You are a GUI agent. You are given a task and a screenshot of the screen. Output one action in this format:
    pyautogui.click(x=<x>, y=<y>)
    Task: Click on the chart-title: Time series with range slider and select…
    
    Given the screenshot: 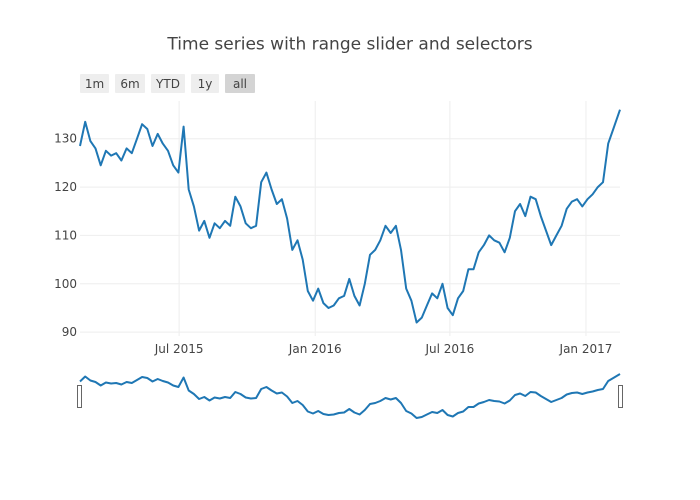 What is the action you would take?
    pyautogui.click(x=349, y=45)
    